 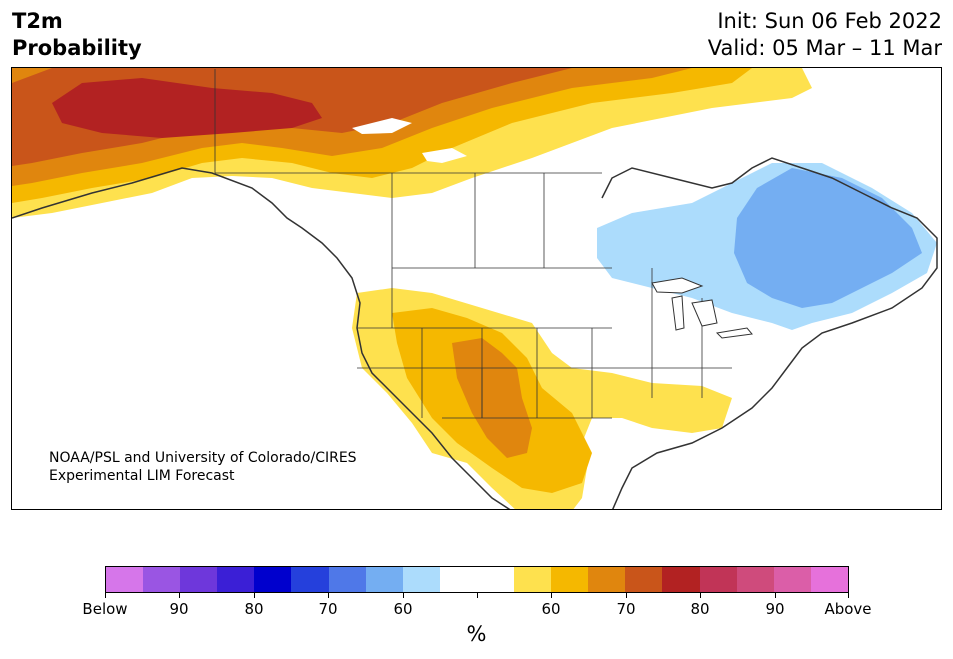 I want to click on valid-date: Valid: 05 Mar – 11 Mar, so click(x=824, y=48).